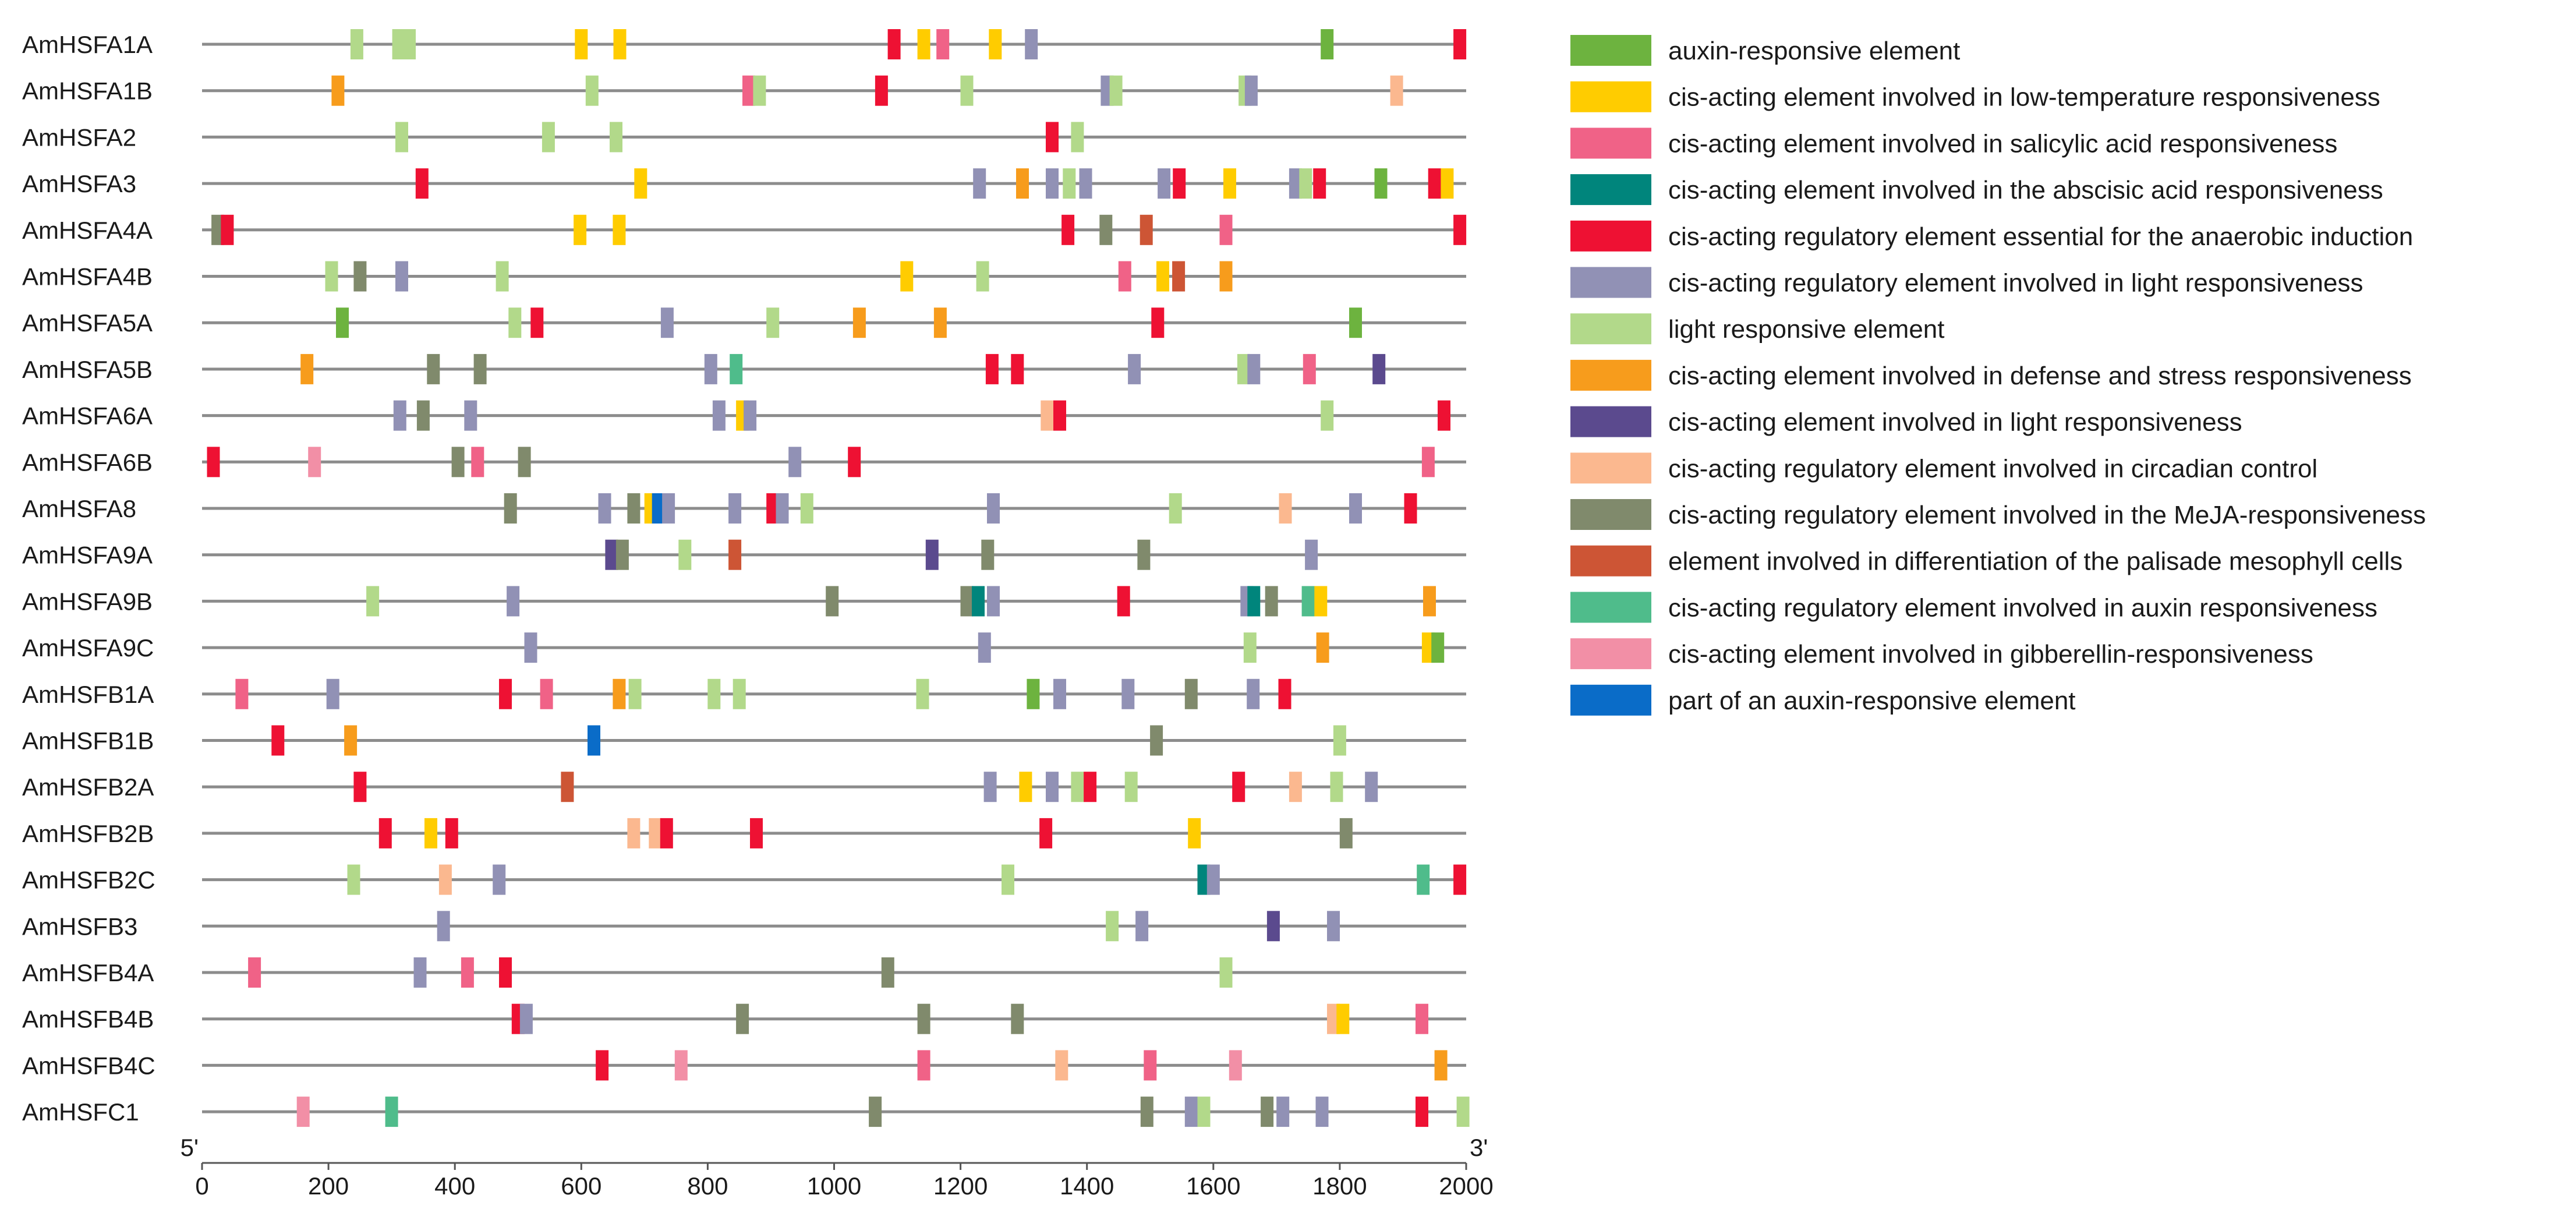  What do you see at coordinates (1806, 329) in the screenshot?
I see `legend-label: light responsive element` at bounding box center [1806, 329].